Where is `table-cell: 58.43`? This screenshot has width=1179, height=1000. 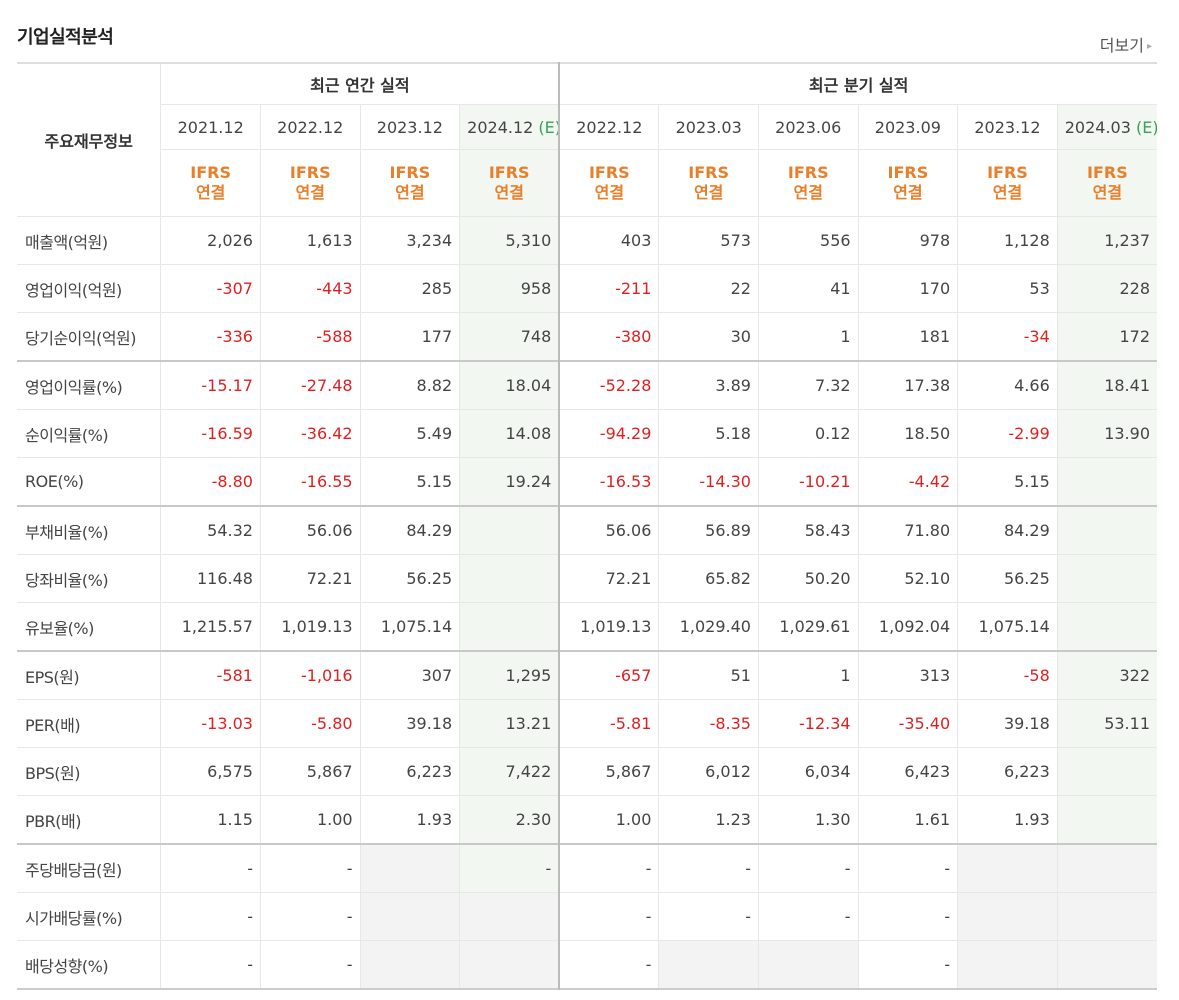
table-cell: 58.43 is located at coordinates (808, 530).